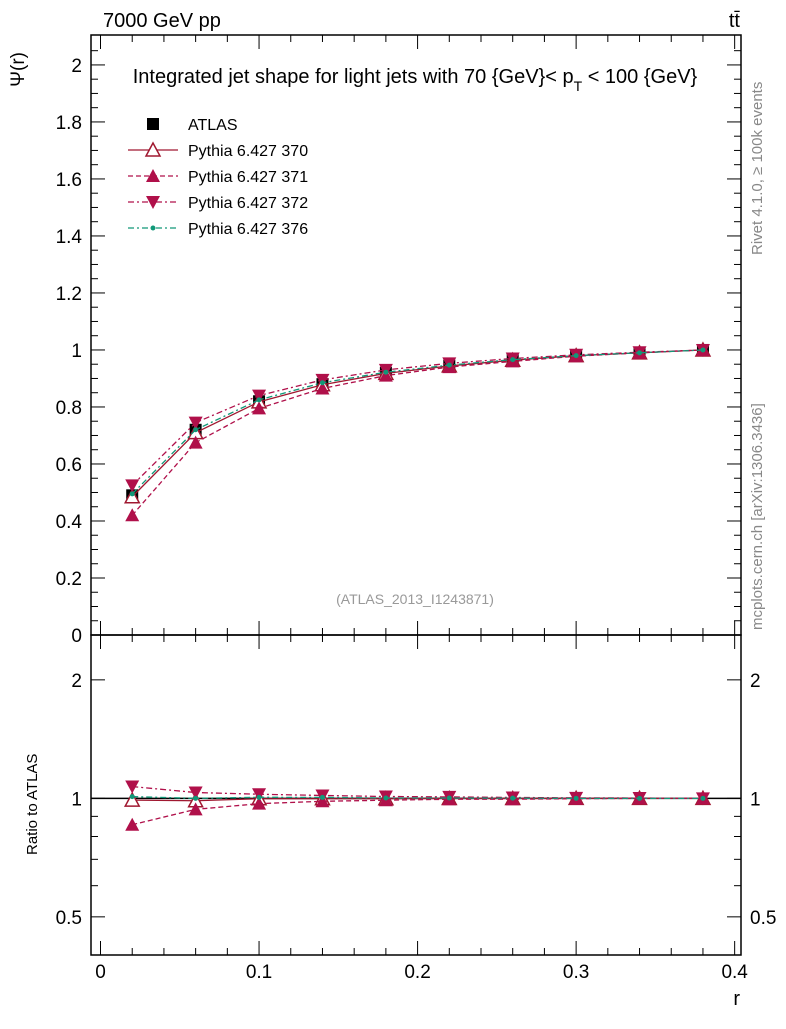  What do you see at coordinates (76, 66) in the screenshot?
I see `y-tick-label: 2` at bounding box center [76, 66].